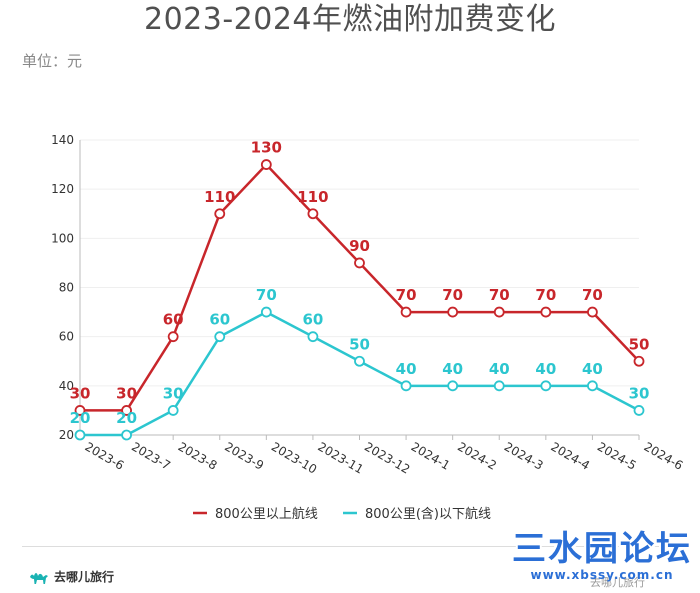 Image resolution: width=700 pixels, height=593 pixels. I want to click on y-tick-label: 20, so click(66, 435).